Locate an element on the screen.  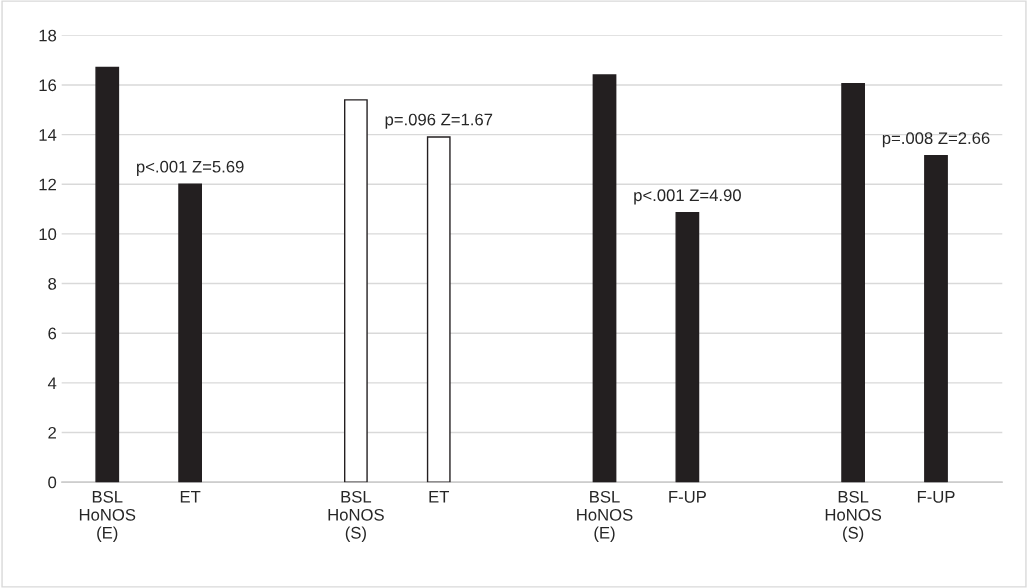
data-label: p<.001 Z=5.69 is located at coordinates (190, 168).